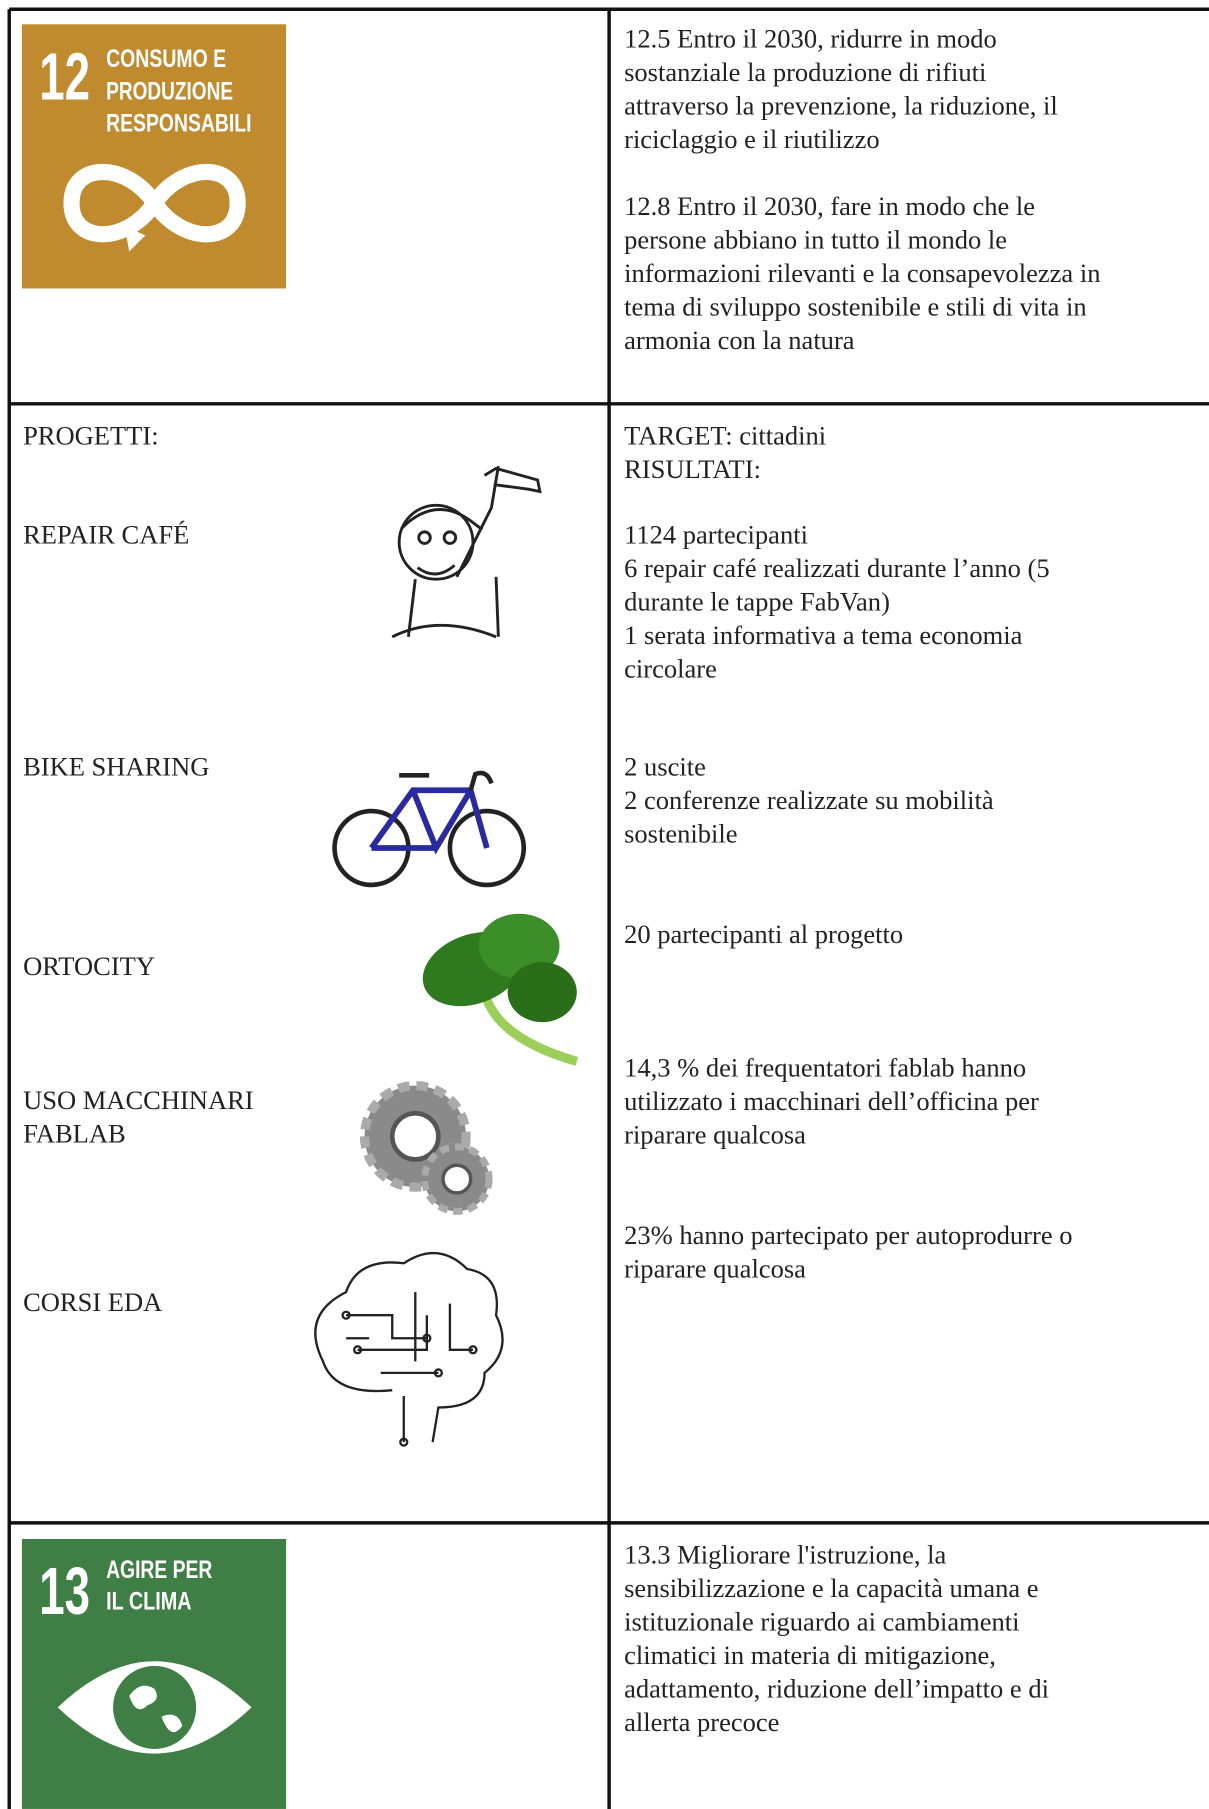 The height and width of the screenshot is (1809, 1209). Describe the element at coordinates (169, 91) in the screenshot. I see `sdg-title: PRODUZIONE` at that location.